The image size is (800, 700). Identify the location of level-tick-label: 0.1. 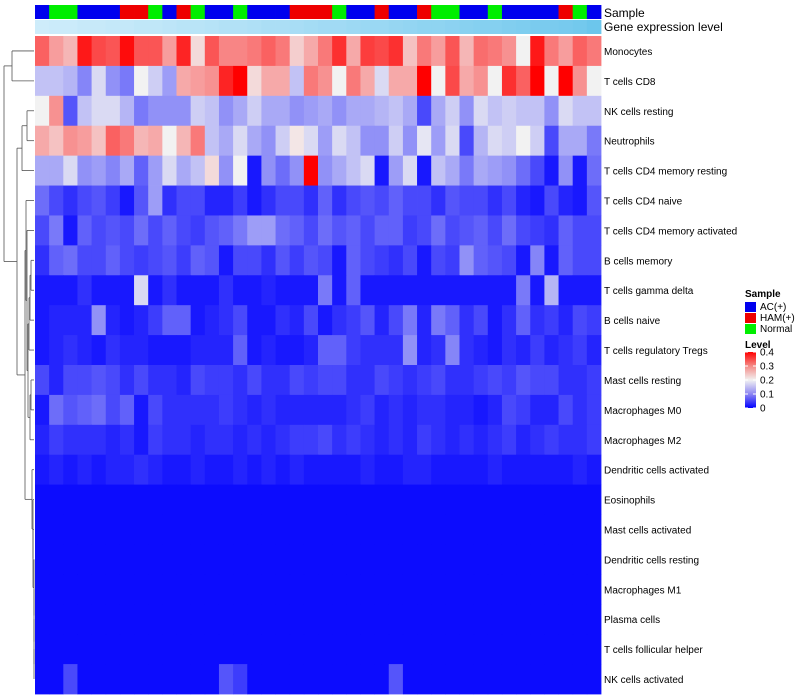
(767, 395).